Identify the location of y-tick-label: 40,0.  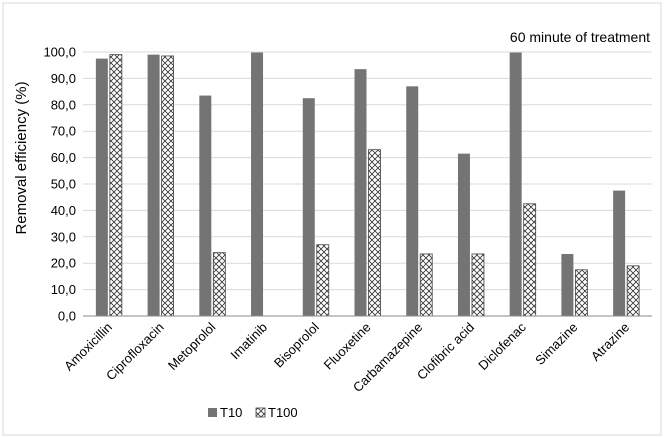
(63, 210).